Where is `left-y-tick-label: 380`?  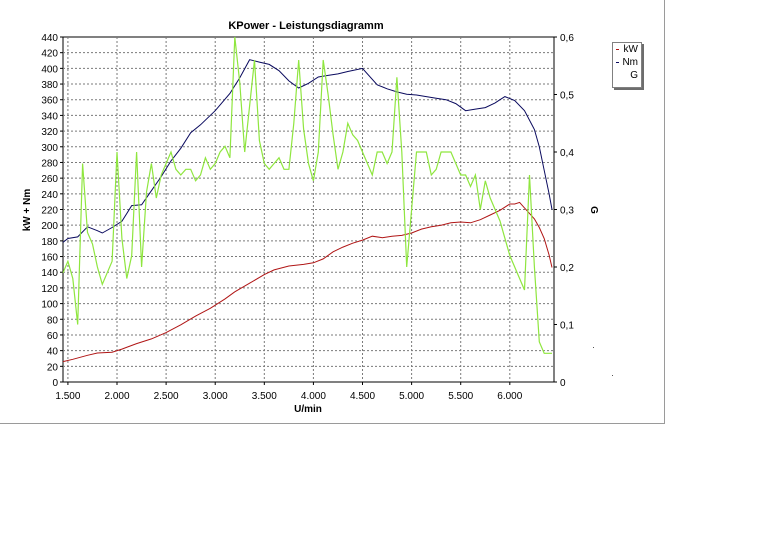
left-y-tick-label: 380 is located at coordinates (49, 85).